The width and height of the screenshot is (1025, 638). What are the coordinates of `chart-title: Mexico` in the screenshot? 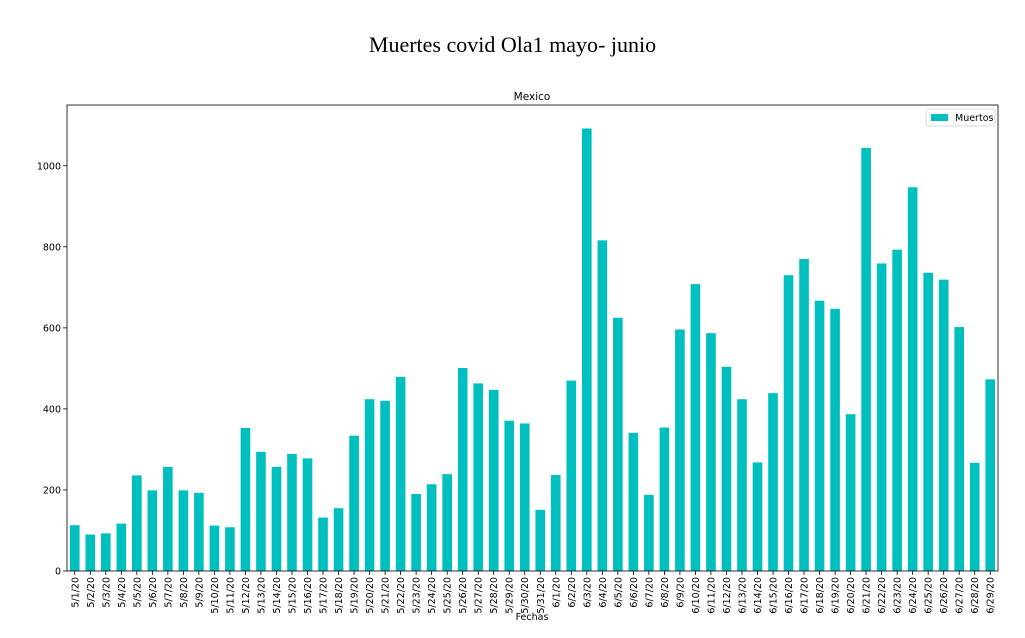 It's located at (532, 97).